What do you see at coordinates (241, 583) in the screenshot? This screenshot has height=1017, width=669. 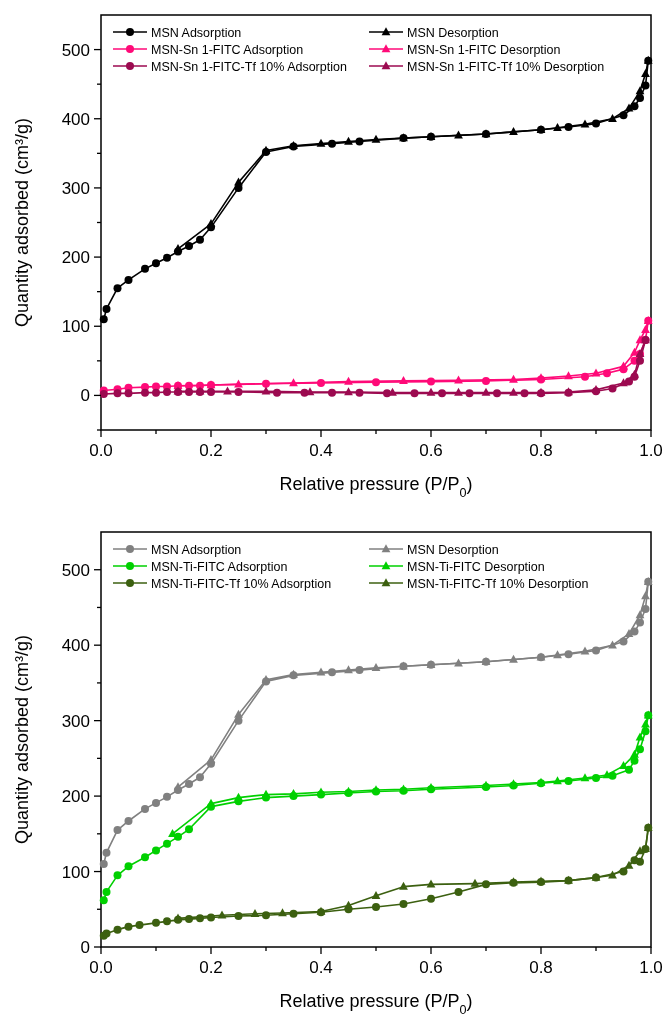 I see `legend-label: MSN-Ti-FITC-Tf 10% Adsorption` at bounding box center [241, 583].